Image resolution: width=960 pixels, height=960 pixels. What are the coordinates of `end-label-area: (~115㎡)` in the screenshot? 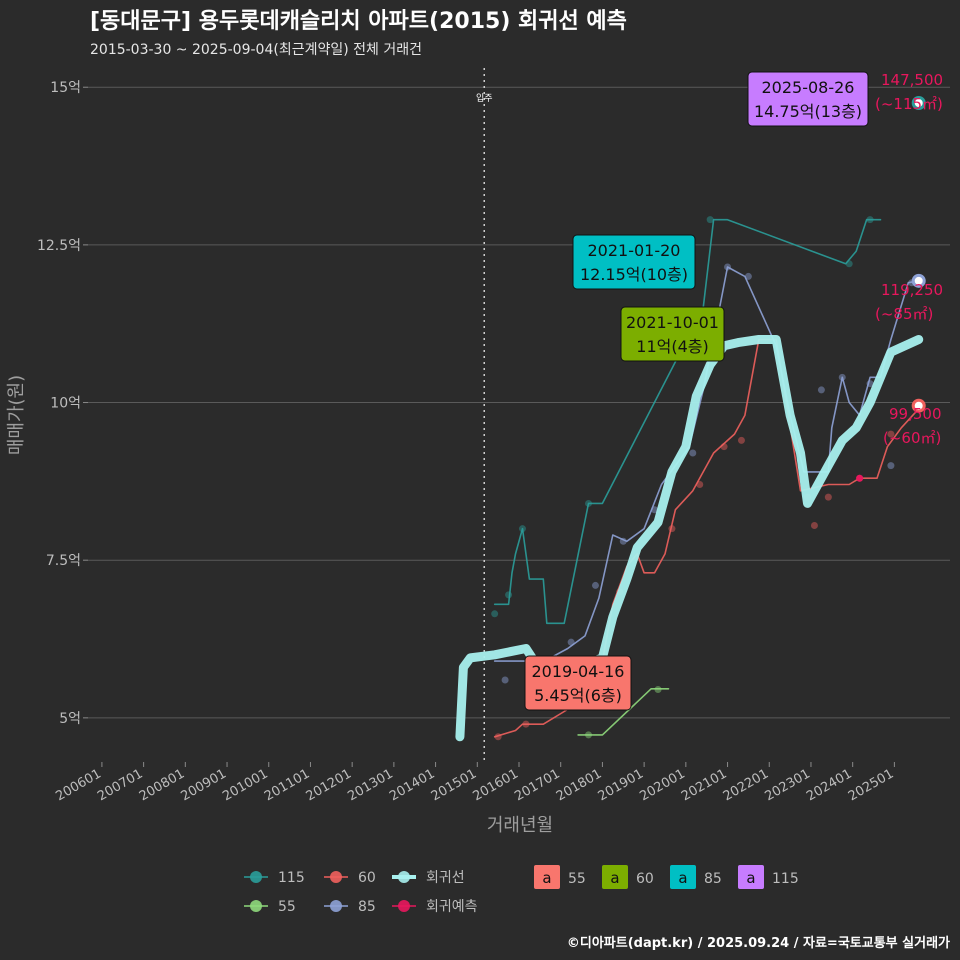 It's located at (909, 104).